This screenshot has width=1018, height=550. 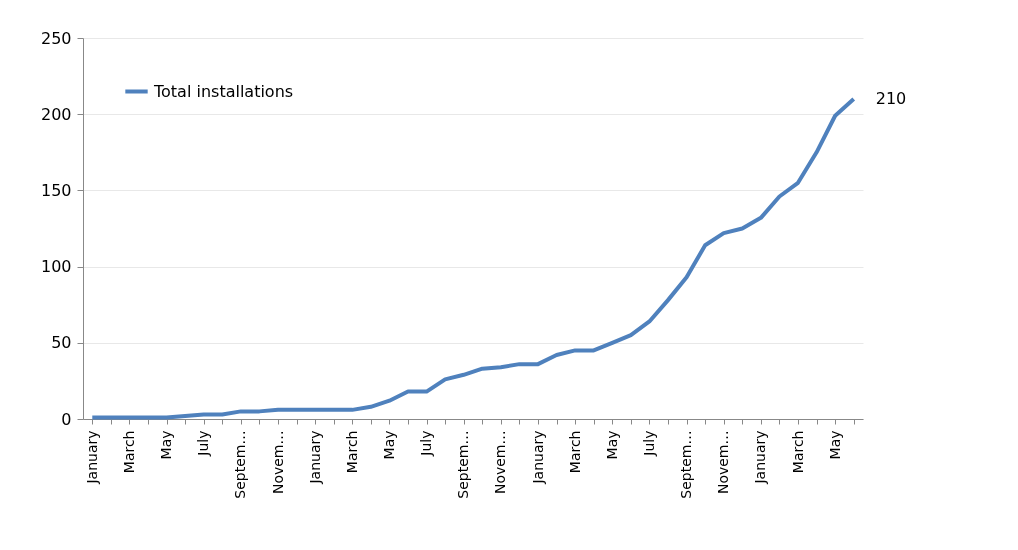 What do you see at coordinates (56, 190) in the screenshot?
I see `y-tick-label: 150` at bounding box center [56, 190].